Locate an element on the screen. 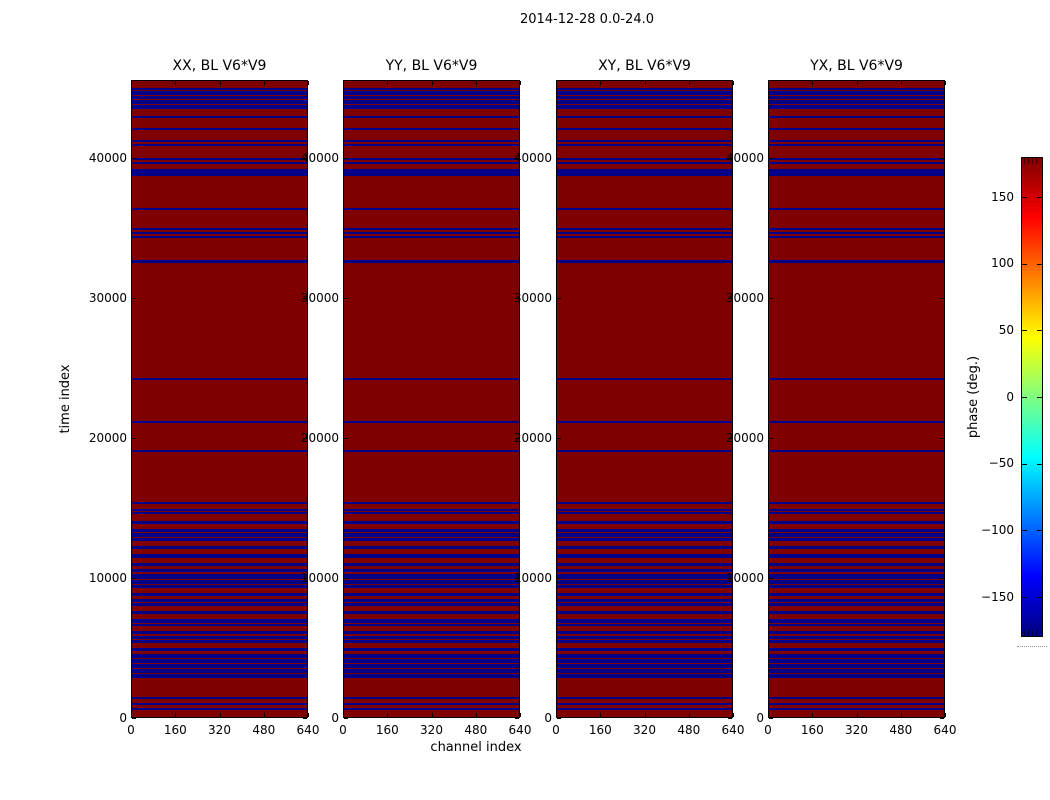 This screenshot has height=800, width=1050. colorbar-bottom-hatch is located at coordinates (1032, 633).